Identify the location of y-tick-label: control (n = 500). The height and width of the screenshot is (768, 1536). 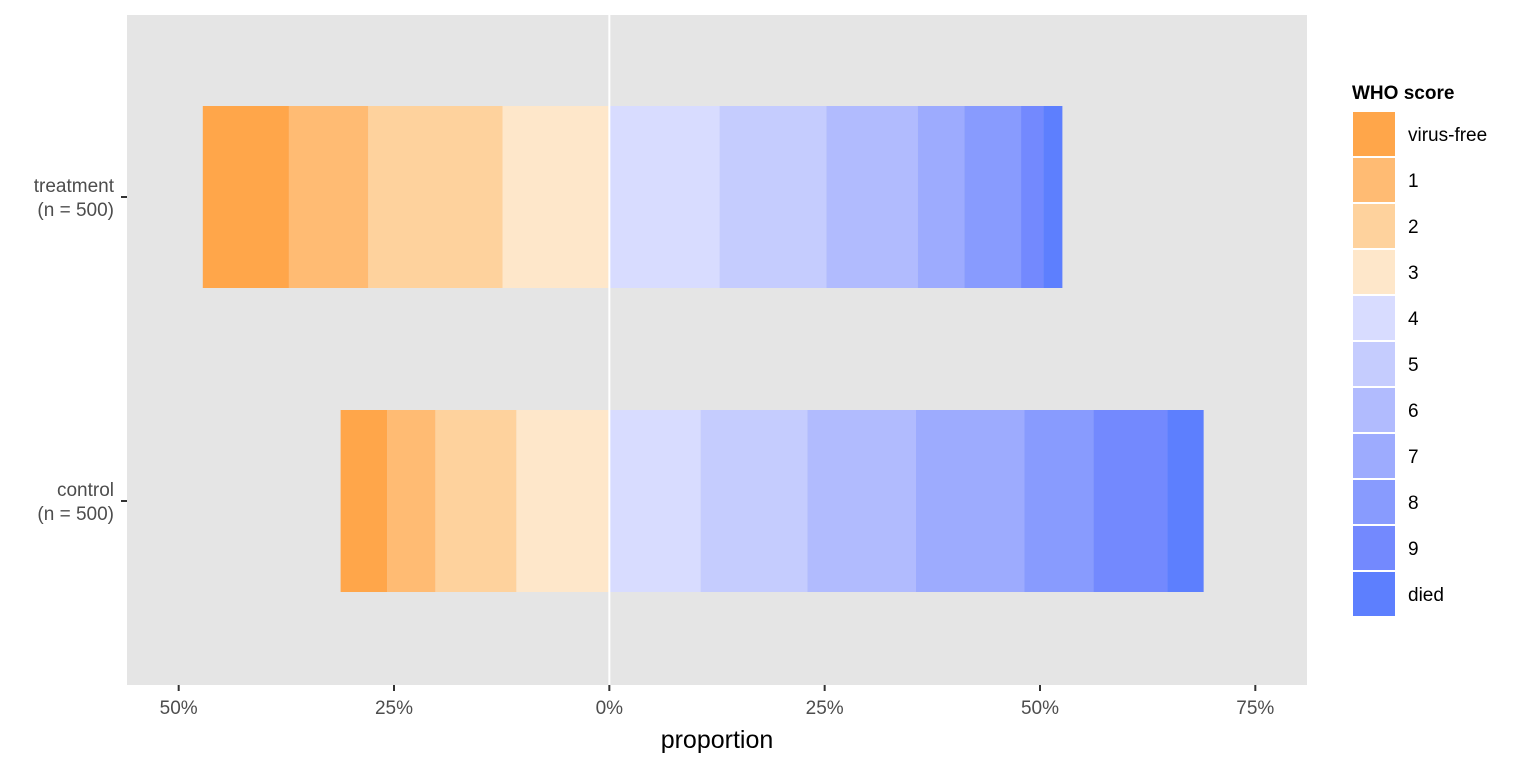
(75, 502).